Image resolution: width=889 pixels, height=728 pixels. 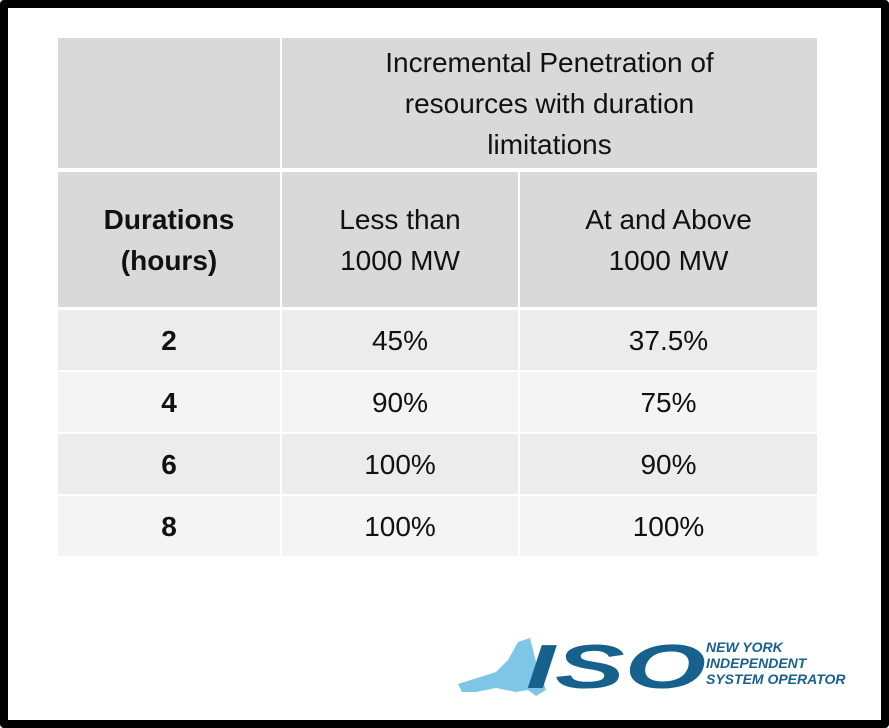 What do you see at coordinates (400, 219) in the screenshot?
I see `cell-text: Less than` at bounding box center [400, 219].